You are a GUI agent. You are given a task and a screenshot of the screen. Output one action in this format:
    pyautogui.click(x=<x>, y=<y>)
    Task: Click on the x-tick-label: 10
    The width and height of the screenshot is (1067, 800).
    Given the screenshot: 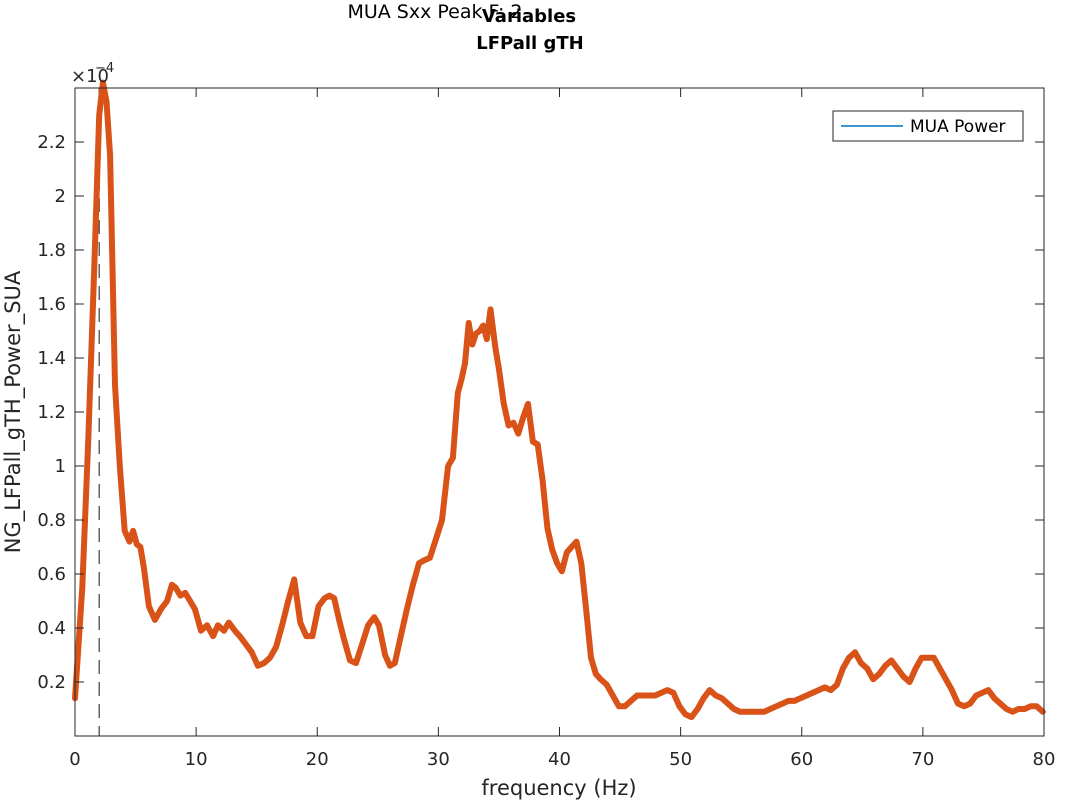 What is the action you would take?
    pyautogui.click(x=196, y=759)
    